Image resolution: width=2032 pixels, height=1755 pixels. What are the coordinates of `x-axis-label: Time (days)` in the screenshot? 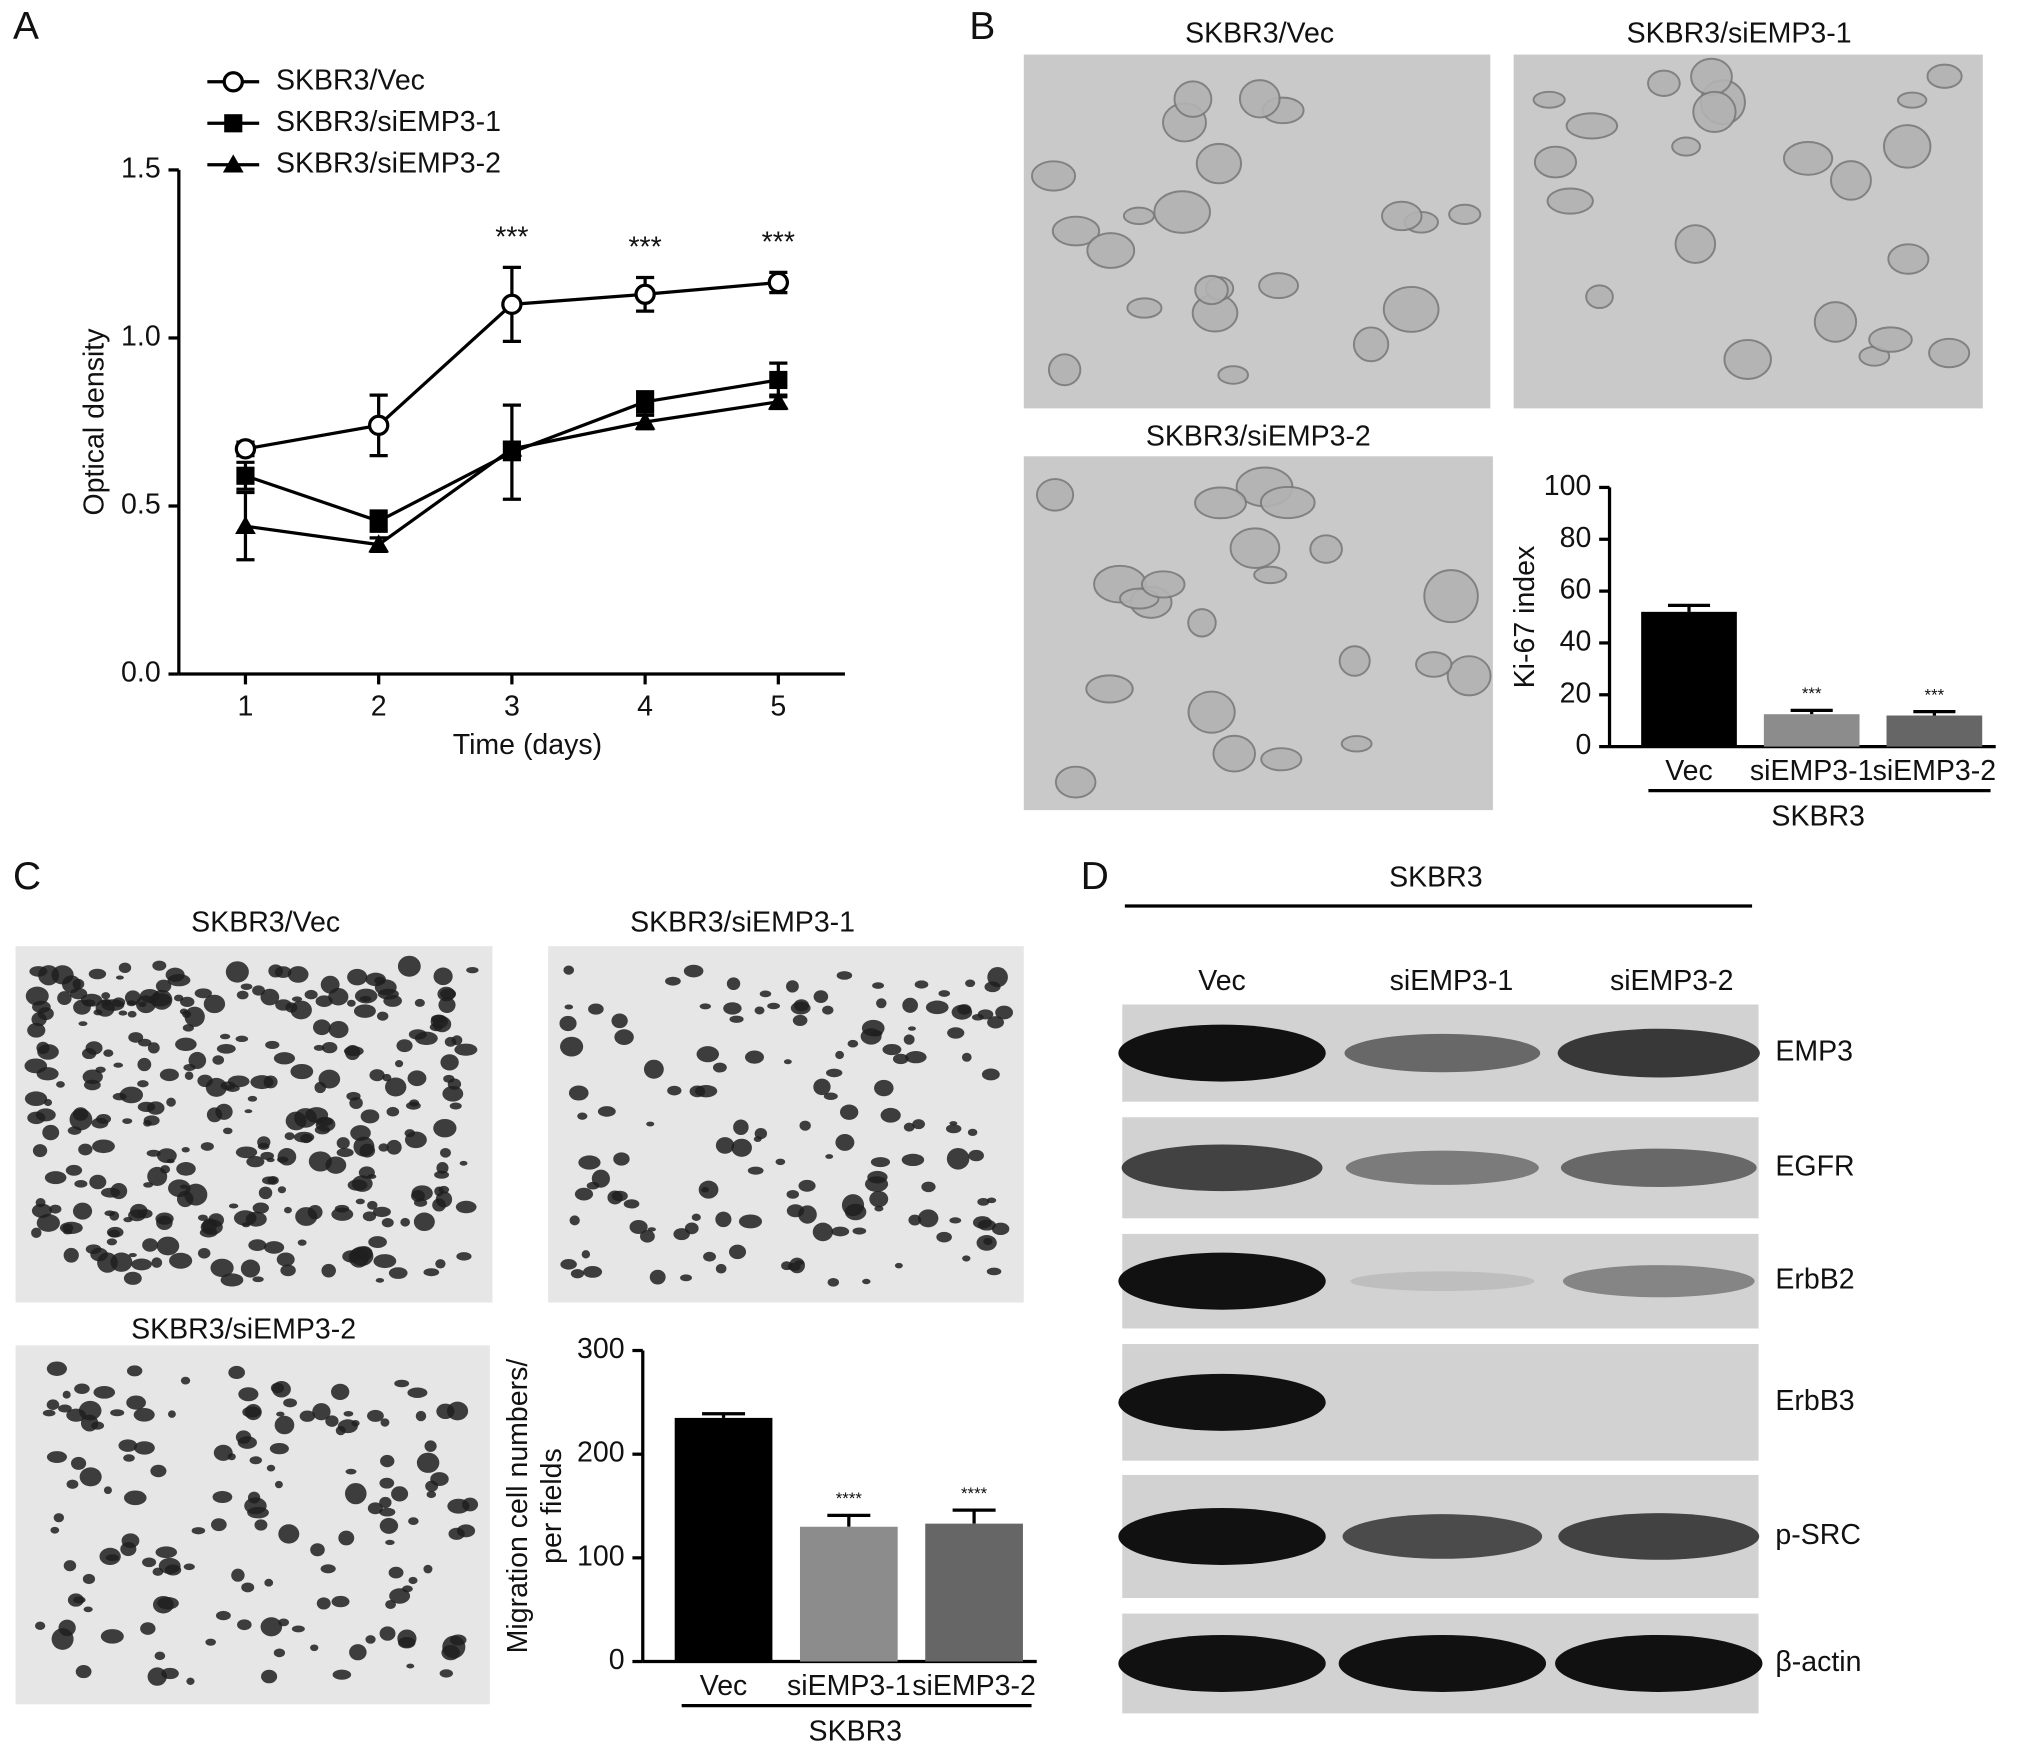 It's located at (527, 745).